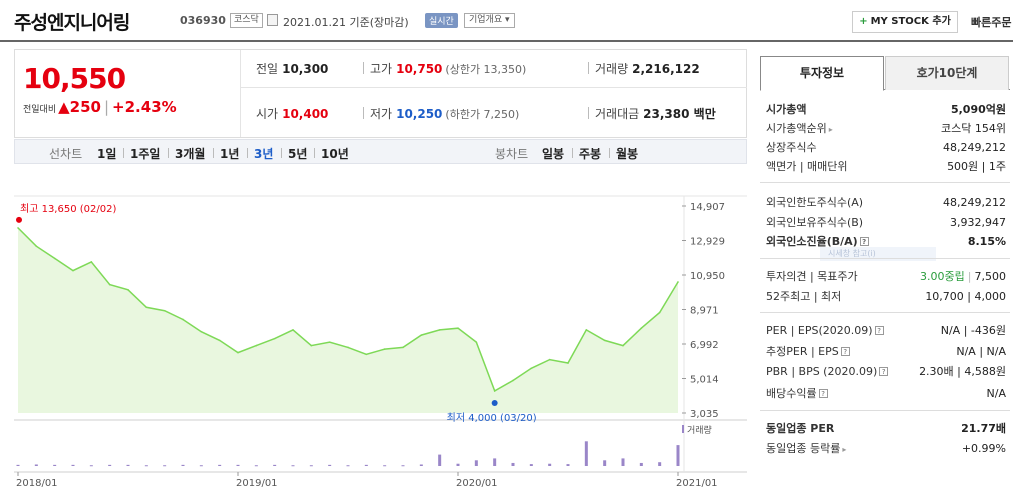  I want to click on open-price: 시가 10,400, so click(292, 113).